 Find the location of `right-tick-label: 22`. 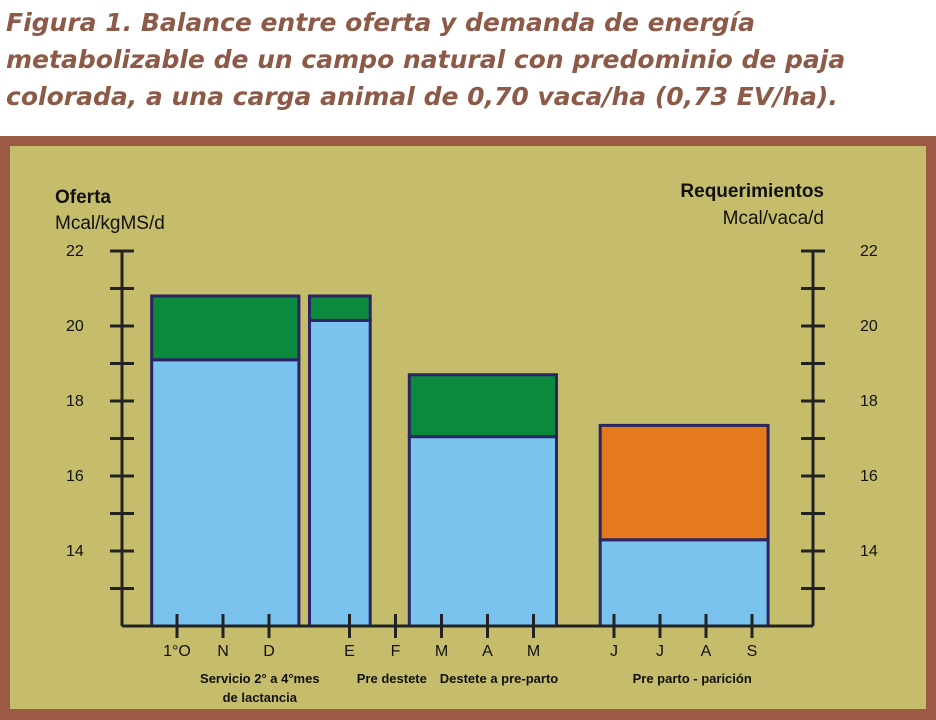

right-tick-label: 22 is located at coordinates (869, 251).